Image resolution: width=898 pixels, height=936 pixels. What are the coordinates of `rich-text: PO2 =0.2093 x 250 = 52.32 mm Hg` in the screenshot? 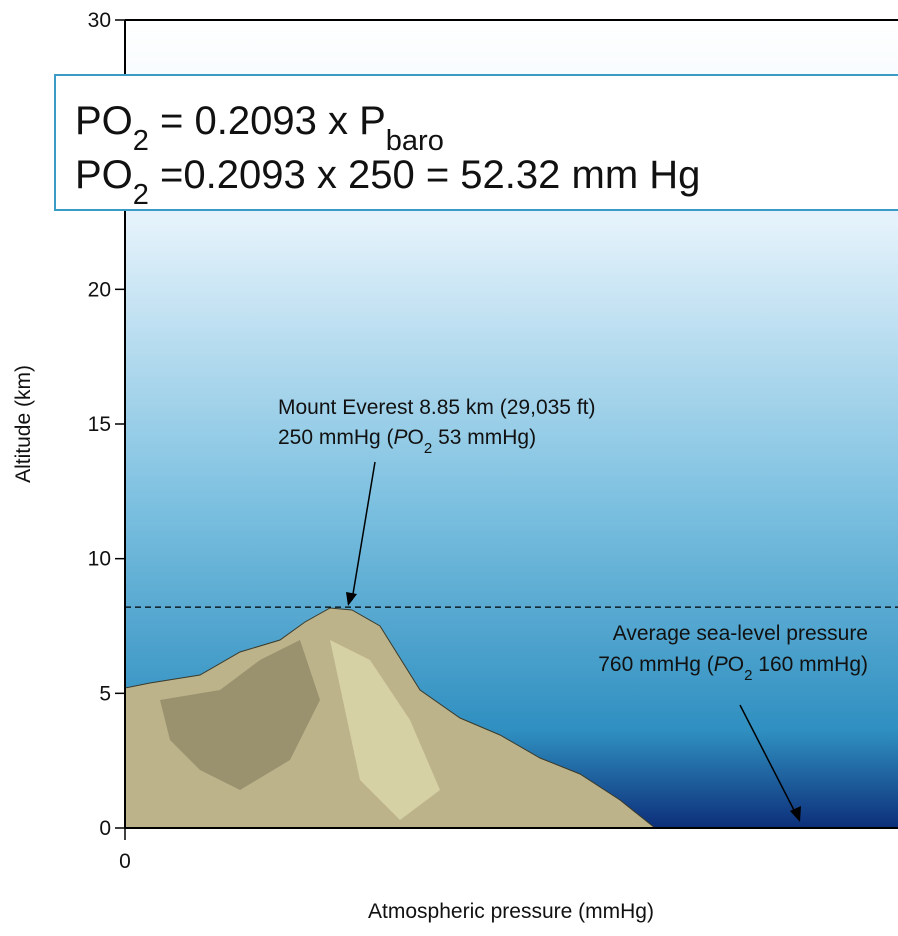 It's located at (387, 182).